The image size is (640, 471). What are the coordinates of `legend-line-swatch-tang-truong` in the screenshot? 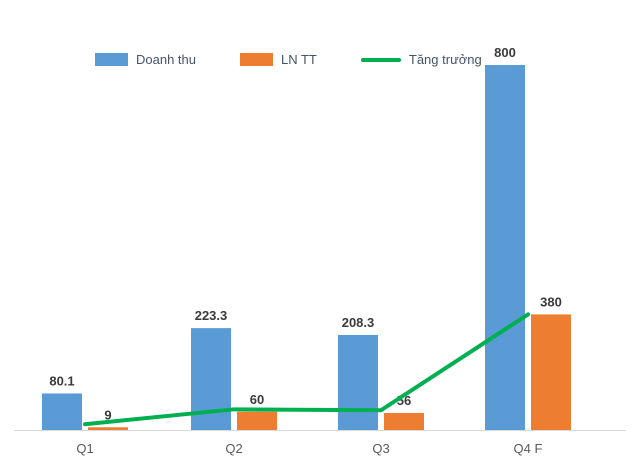 It's located at (380, 59).